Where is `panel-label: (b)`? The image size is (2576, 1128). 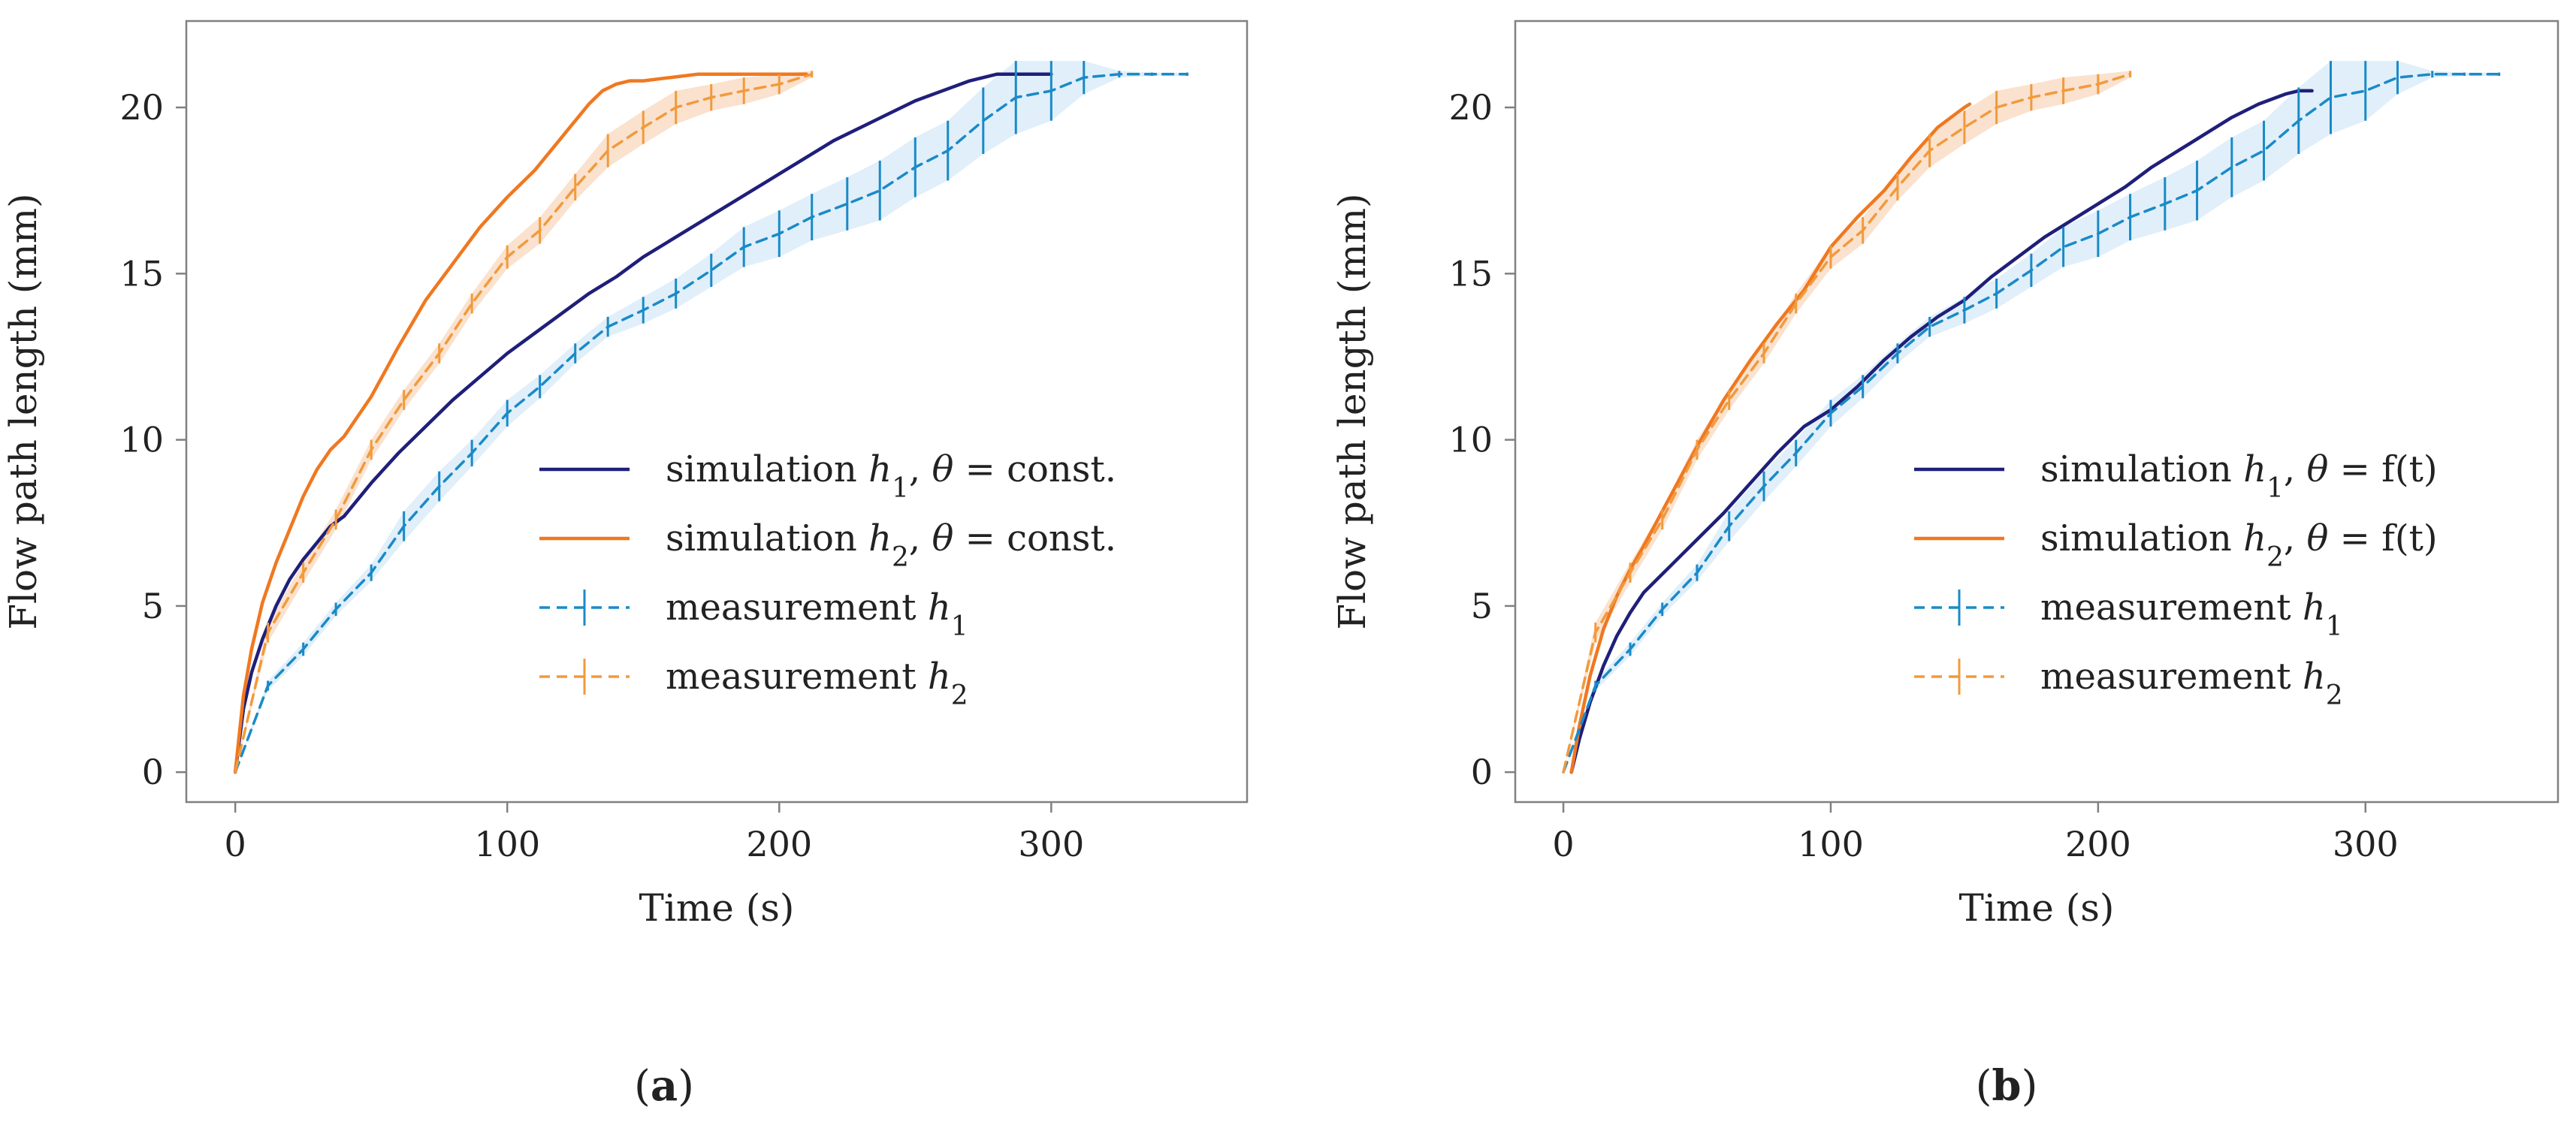
panel-label: (b) is located at coordinates (2007, 1086).